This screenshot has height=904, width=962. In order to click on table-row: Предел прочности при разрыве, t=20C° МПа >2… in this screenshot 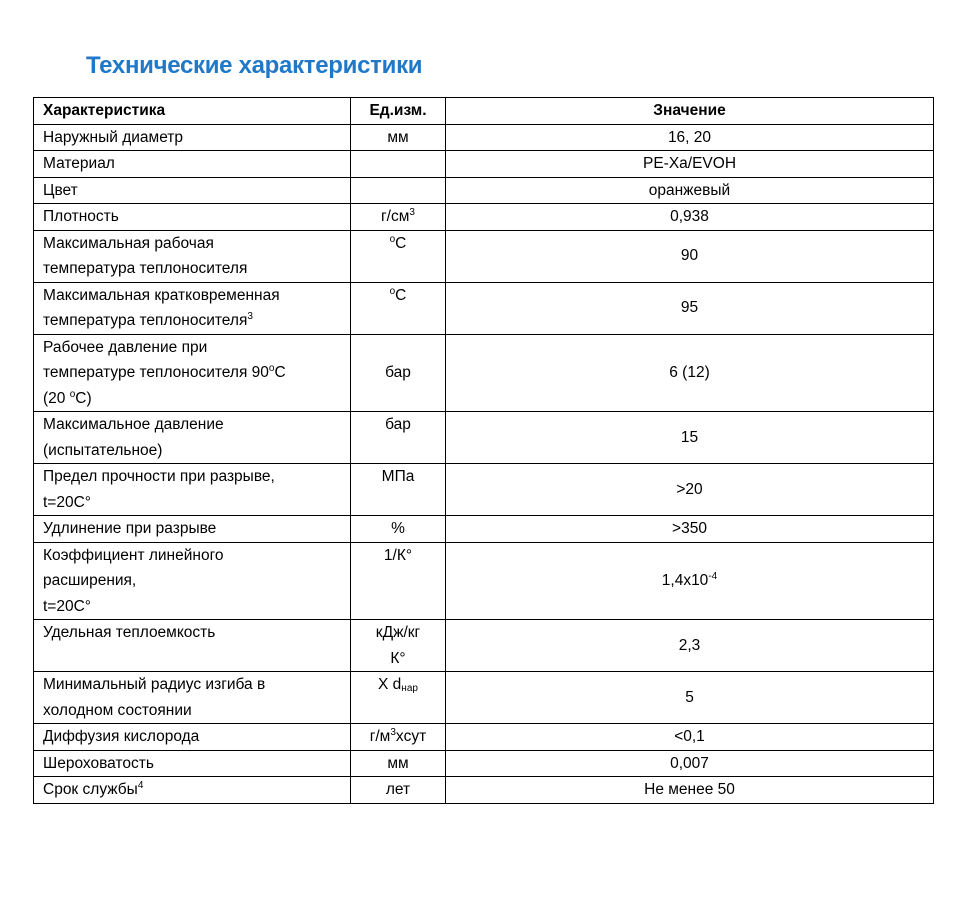, I will do `click(483, 489)`.